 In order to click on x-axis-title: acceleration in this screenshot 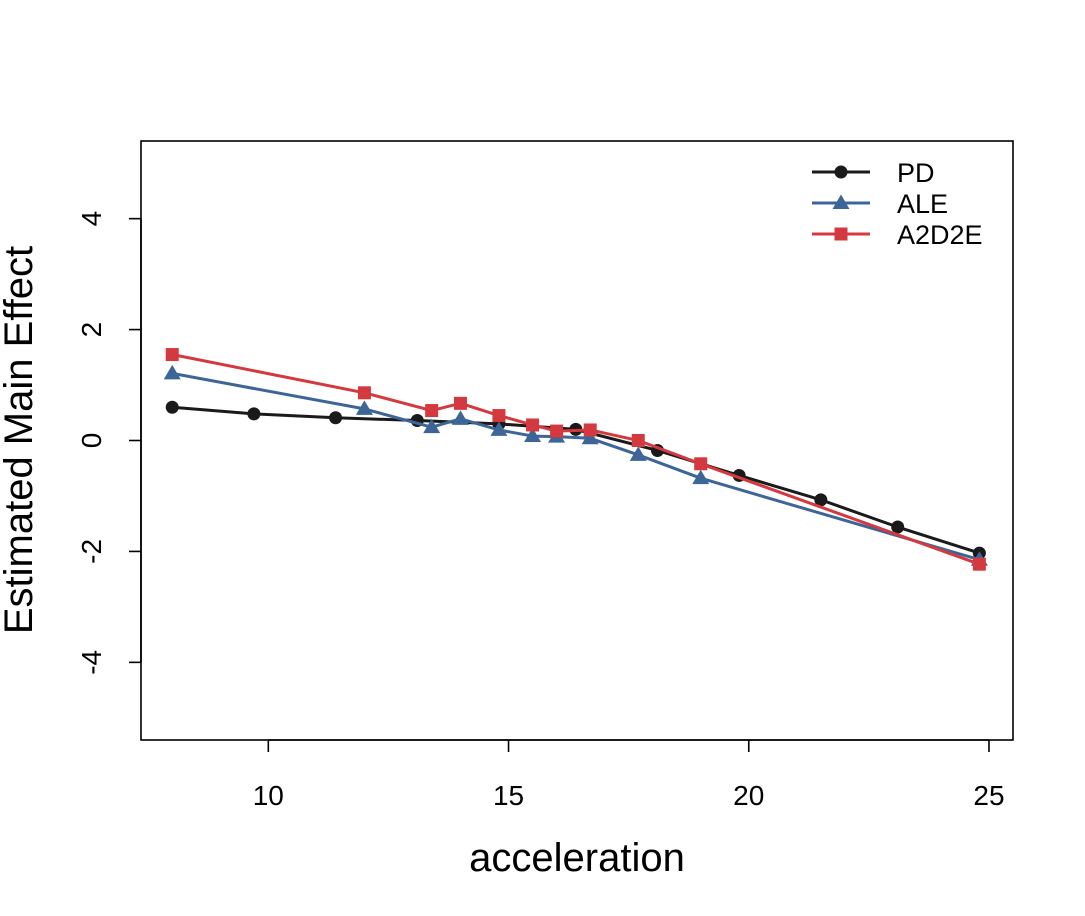, I will do `click(577, 858)`.